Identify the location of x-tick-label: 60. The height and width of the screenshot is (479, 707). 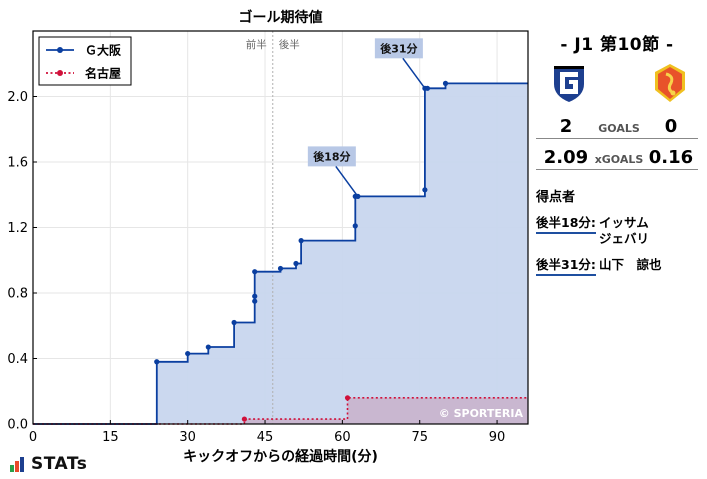
(342, 437).